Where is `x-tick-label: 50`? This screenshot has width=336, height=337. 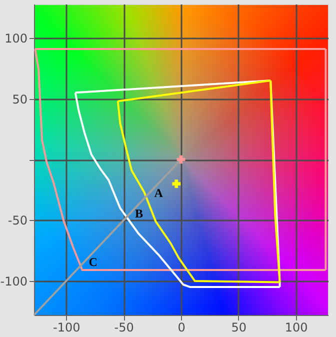
x-tick-label: 50 is located at coordinates (239, 327).